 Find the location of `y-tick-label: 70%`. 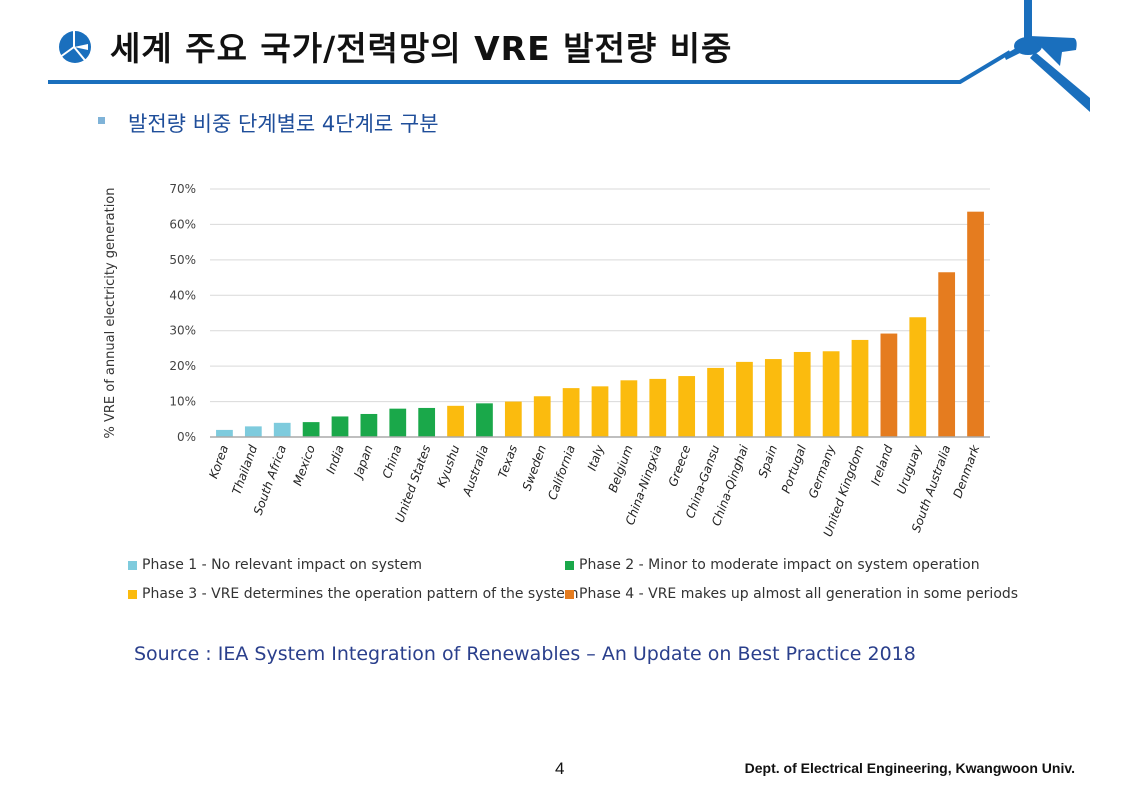

y-tick-label: 70% is located at coordinates (182, 189).